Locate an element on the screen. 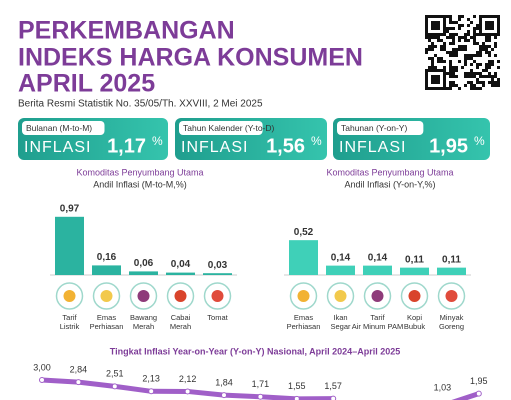 The width and height of the screenshot is (511, 400). value-label: 2,13 is located at coordinates (151, 379).